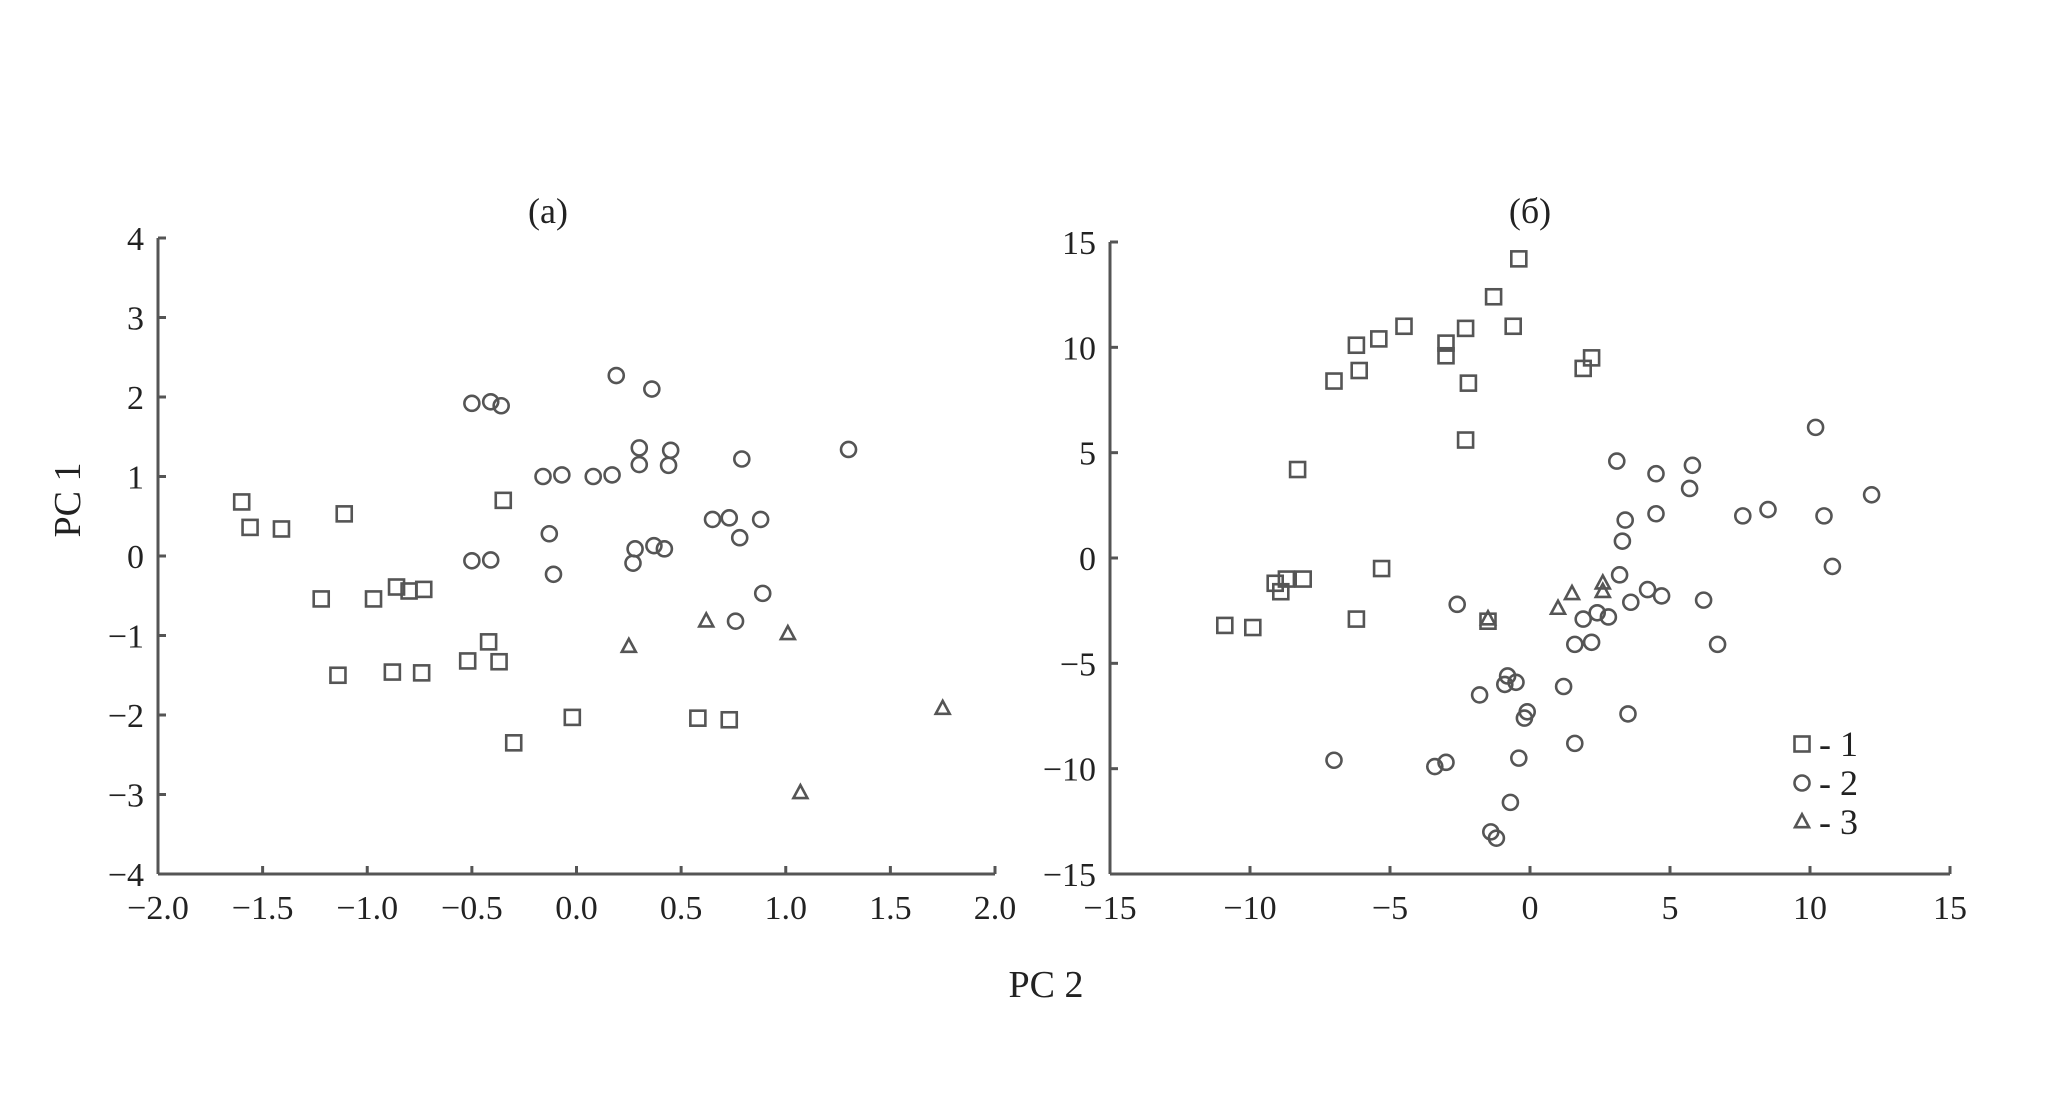 Image resolution: width=2055 pixels, height=1102 pixels. What do you see at coordinates (1530, 211) in the screenshot?
I see `panel-title-b: (б)` at bounding box center [1530, 211].